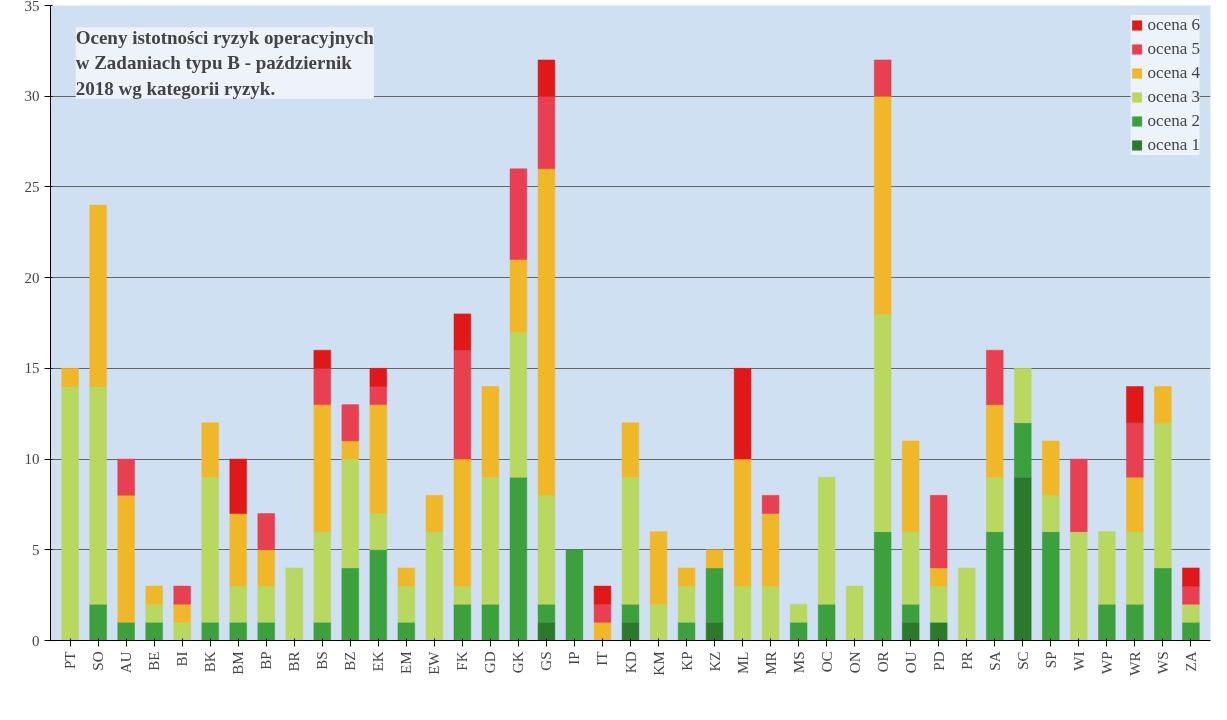 Image resolution: width=1227 pixels, height=720 pixels. Describe the element at coordinates (32, 7) in the screenshot. I see `y-tick-label: 35` at that location.